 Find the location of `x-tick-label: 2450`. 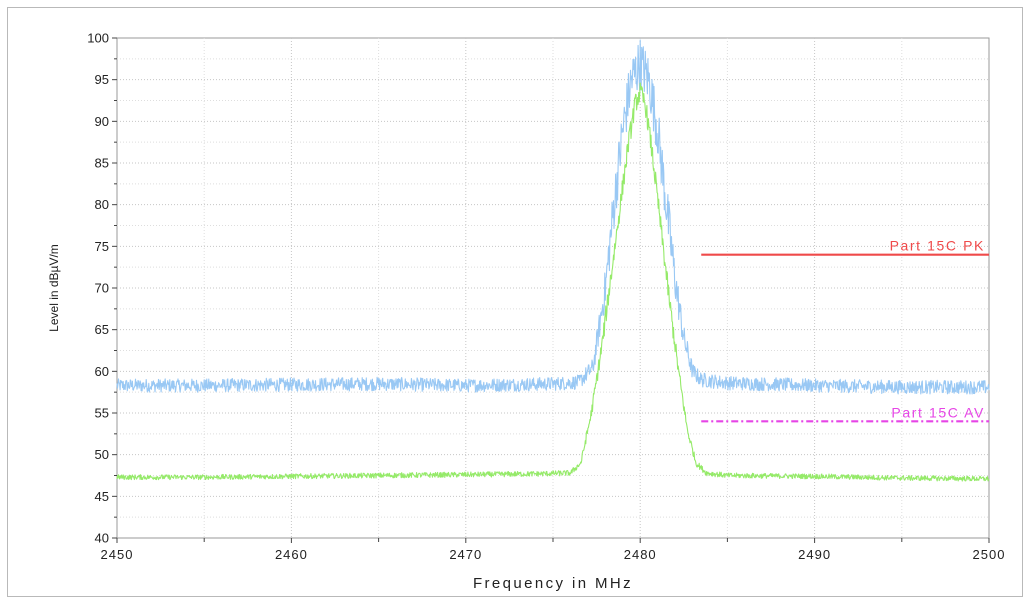

x-tick-label: 2450 is located at coordinates (117, 554).